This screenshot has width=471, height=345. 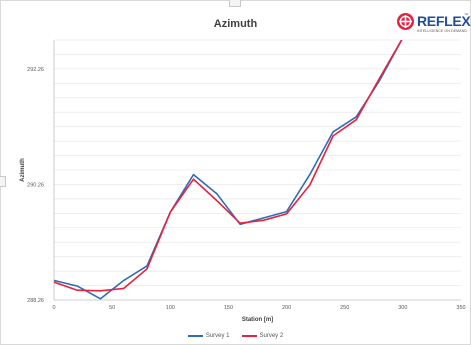 What do you see at coordinates (235, 3) in the screenshot?
I see `resize-handle-top` at bounding box center [235, 3].